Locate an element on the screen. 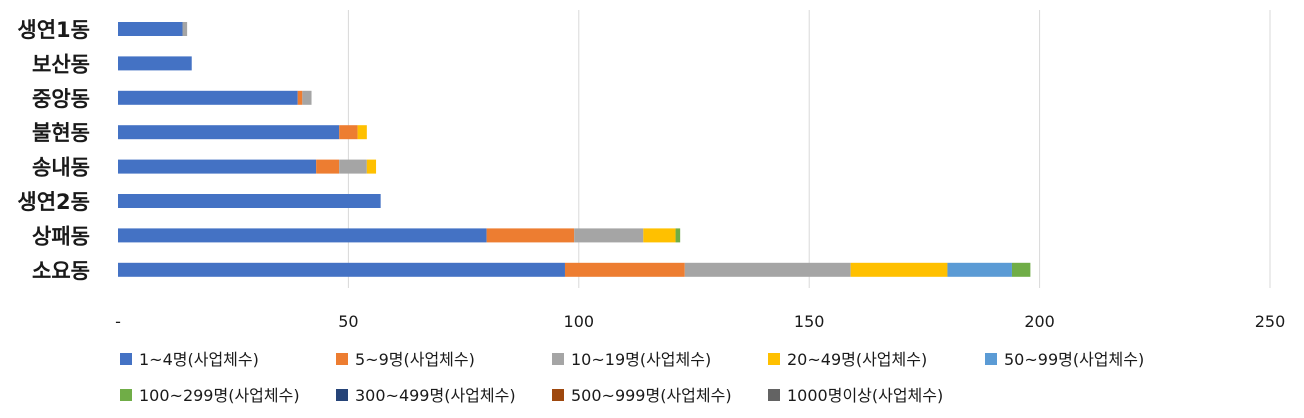  x-tick-label: 150 is located at coordinates (809, 321).